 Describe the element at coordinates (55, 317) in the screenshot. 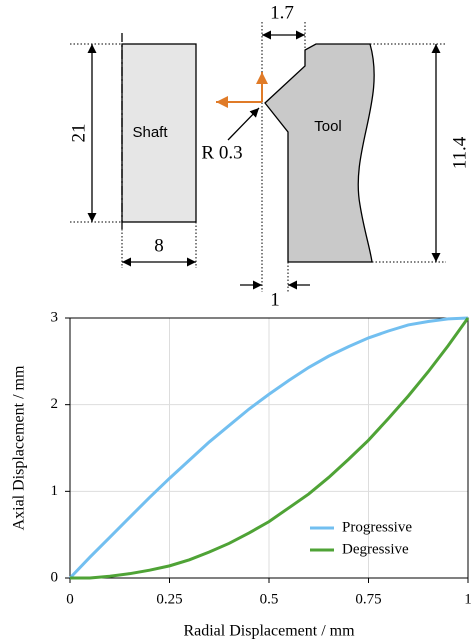

I see `y-tick-label: 3` at that location.